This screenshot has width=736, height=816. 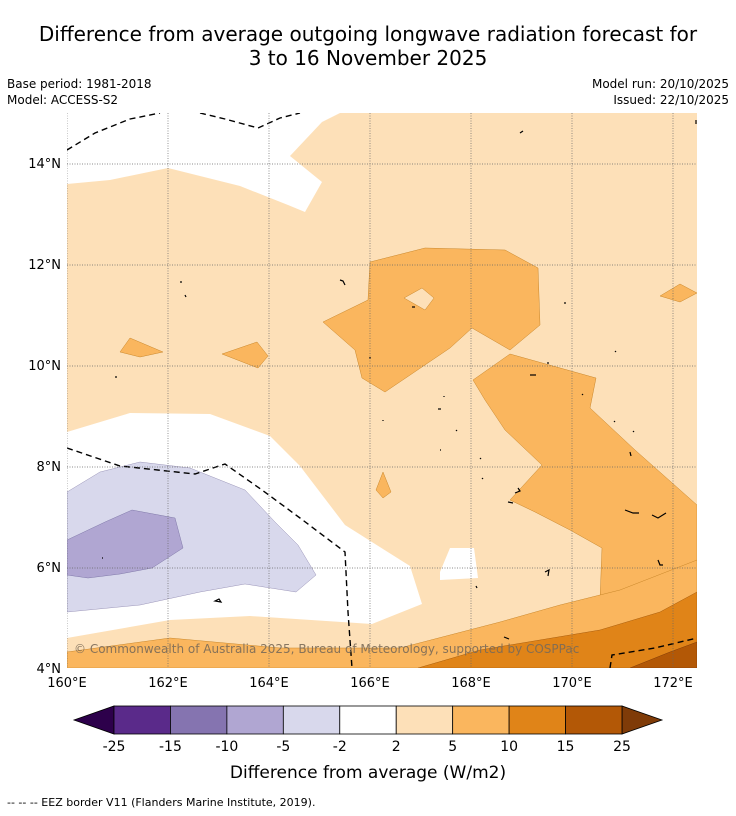 What do you see at coordinates (170, 747) in the screenshot?
I see `colorbar-tick-label: -15` at bounding box center [170, 747].